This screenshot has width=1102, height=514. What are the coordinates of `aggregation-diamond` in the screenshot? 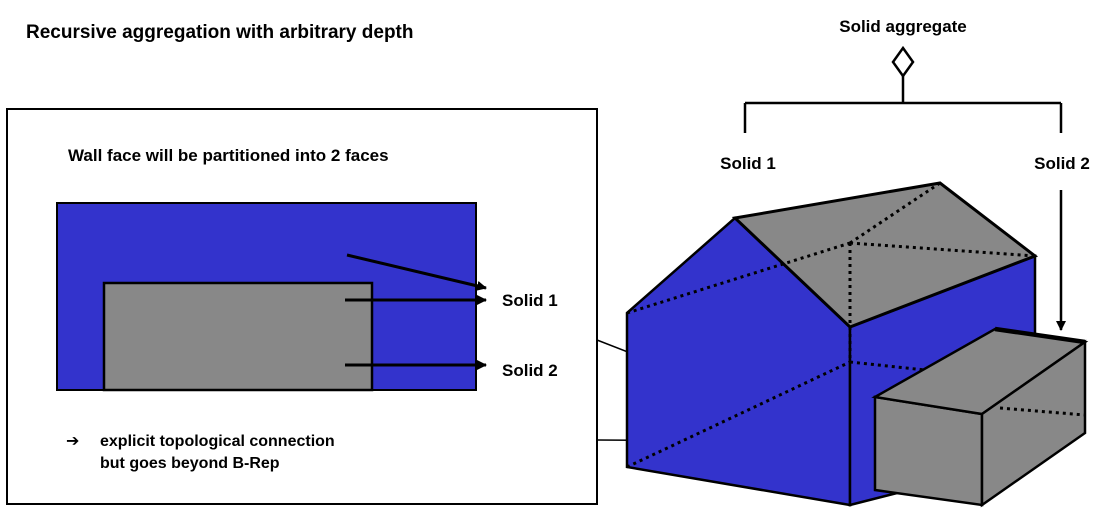 It's located at (903, 62).